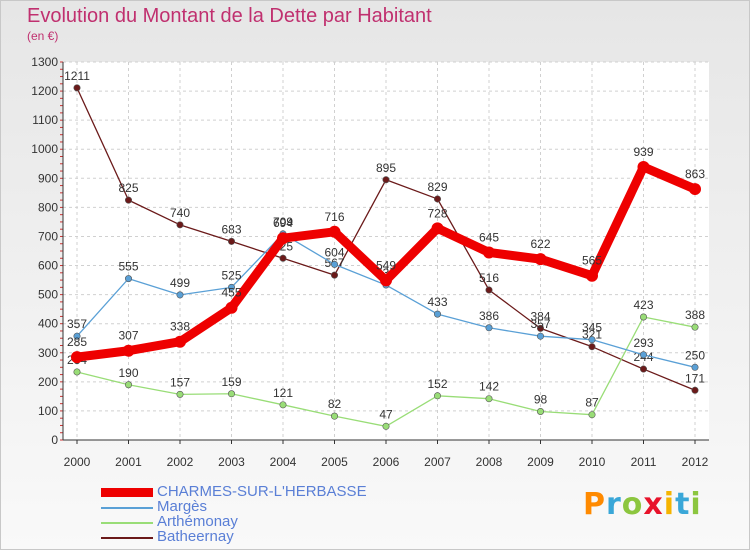  What do you see at coordinates (180, 213) in the screenshot?
I see `data-label: 740` at bounding box center [180, 213].